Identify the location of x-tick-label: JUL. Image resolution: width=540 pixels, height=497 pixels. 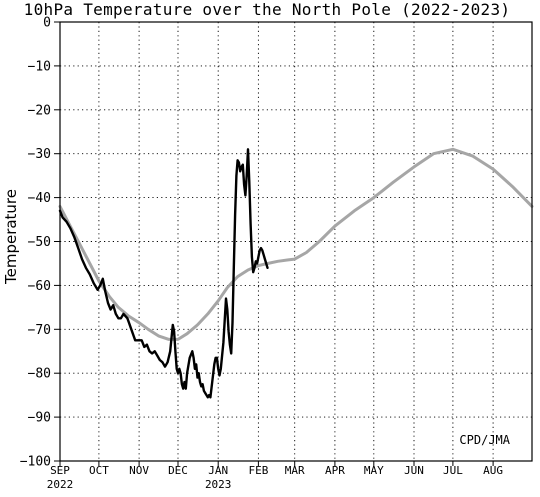
(453, 470).